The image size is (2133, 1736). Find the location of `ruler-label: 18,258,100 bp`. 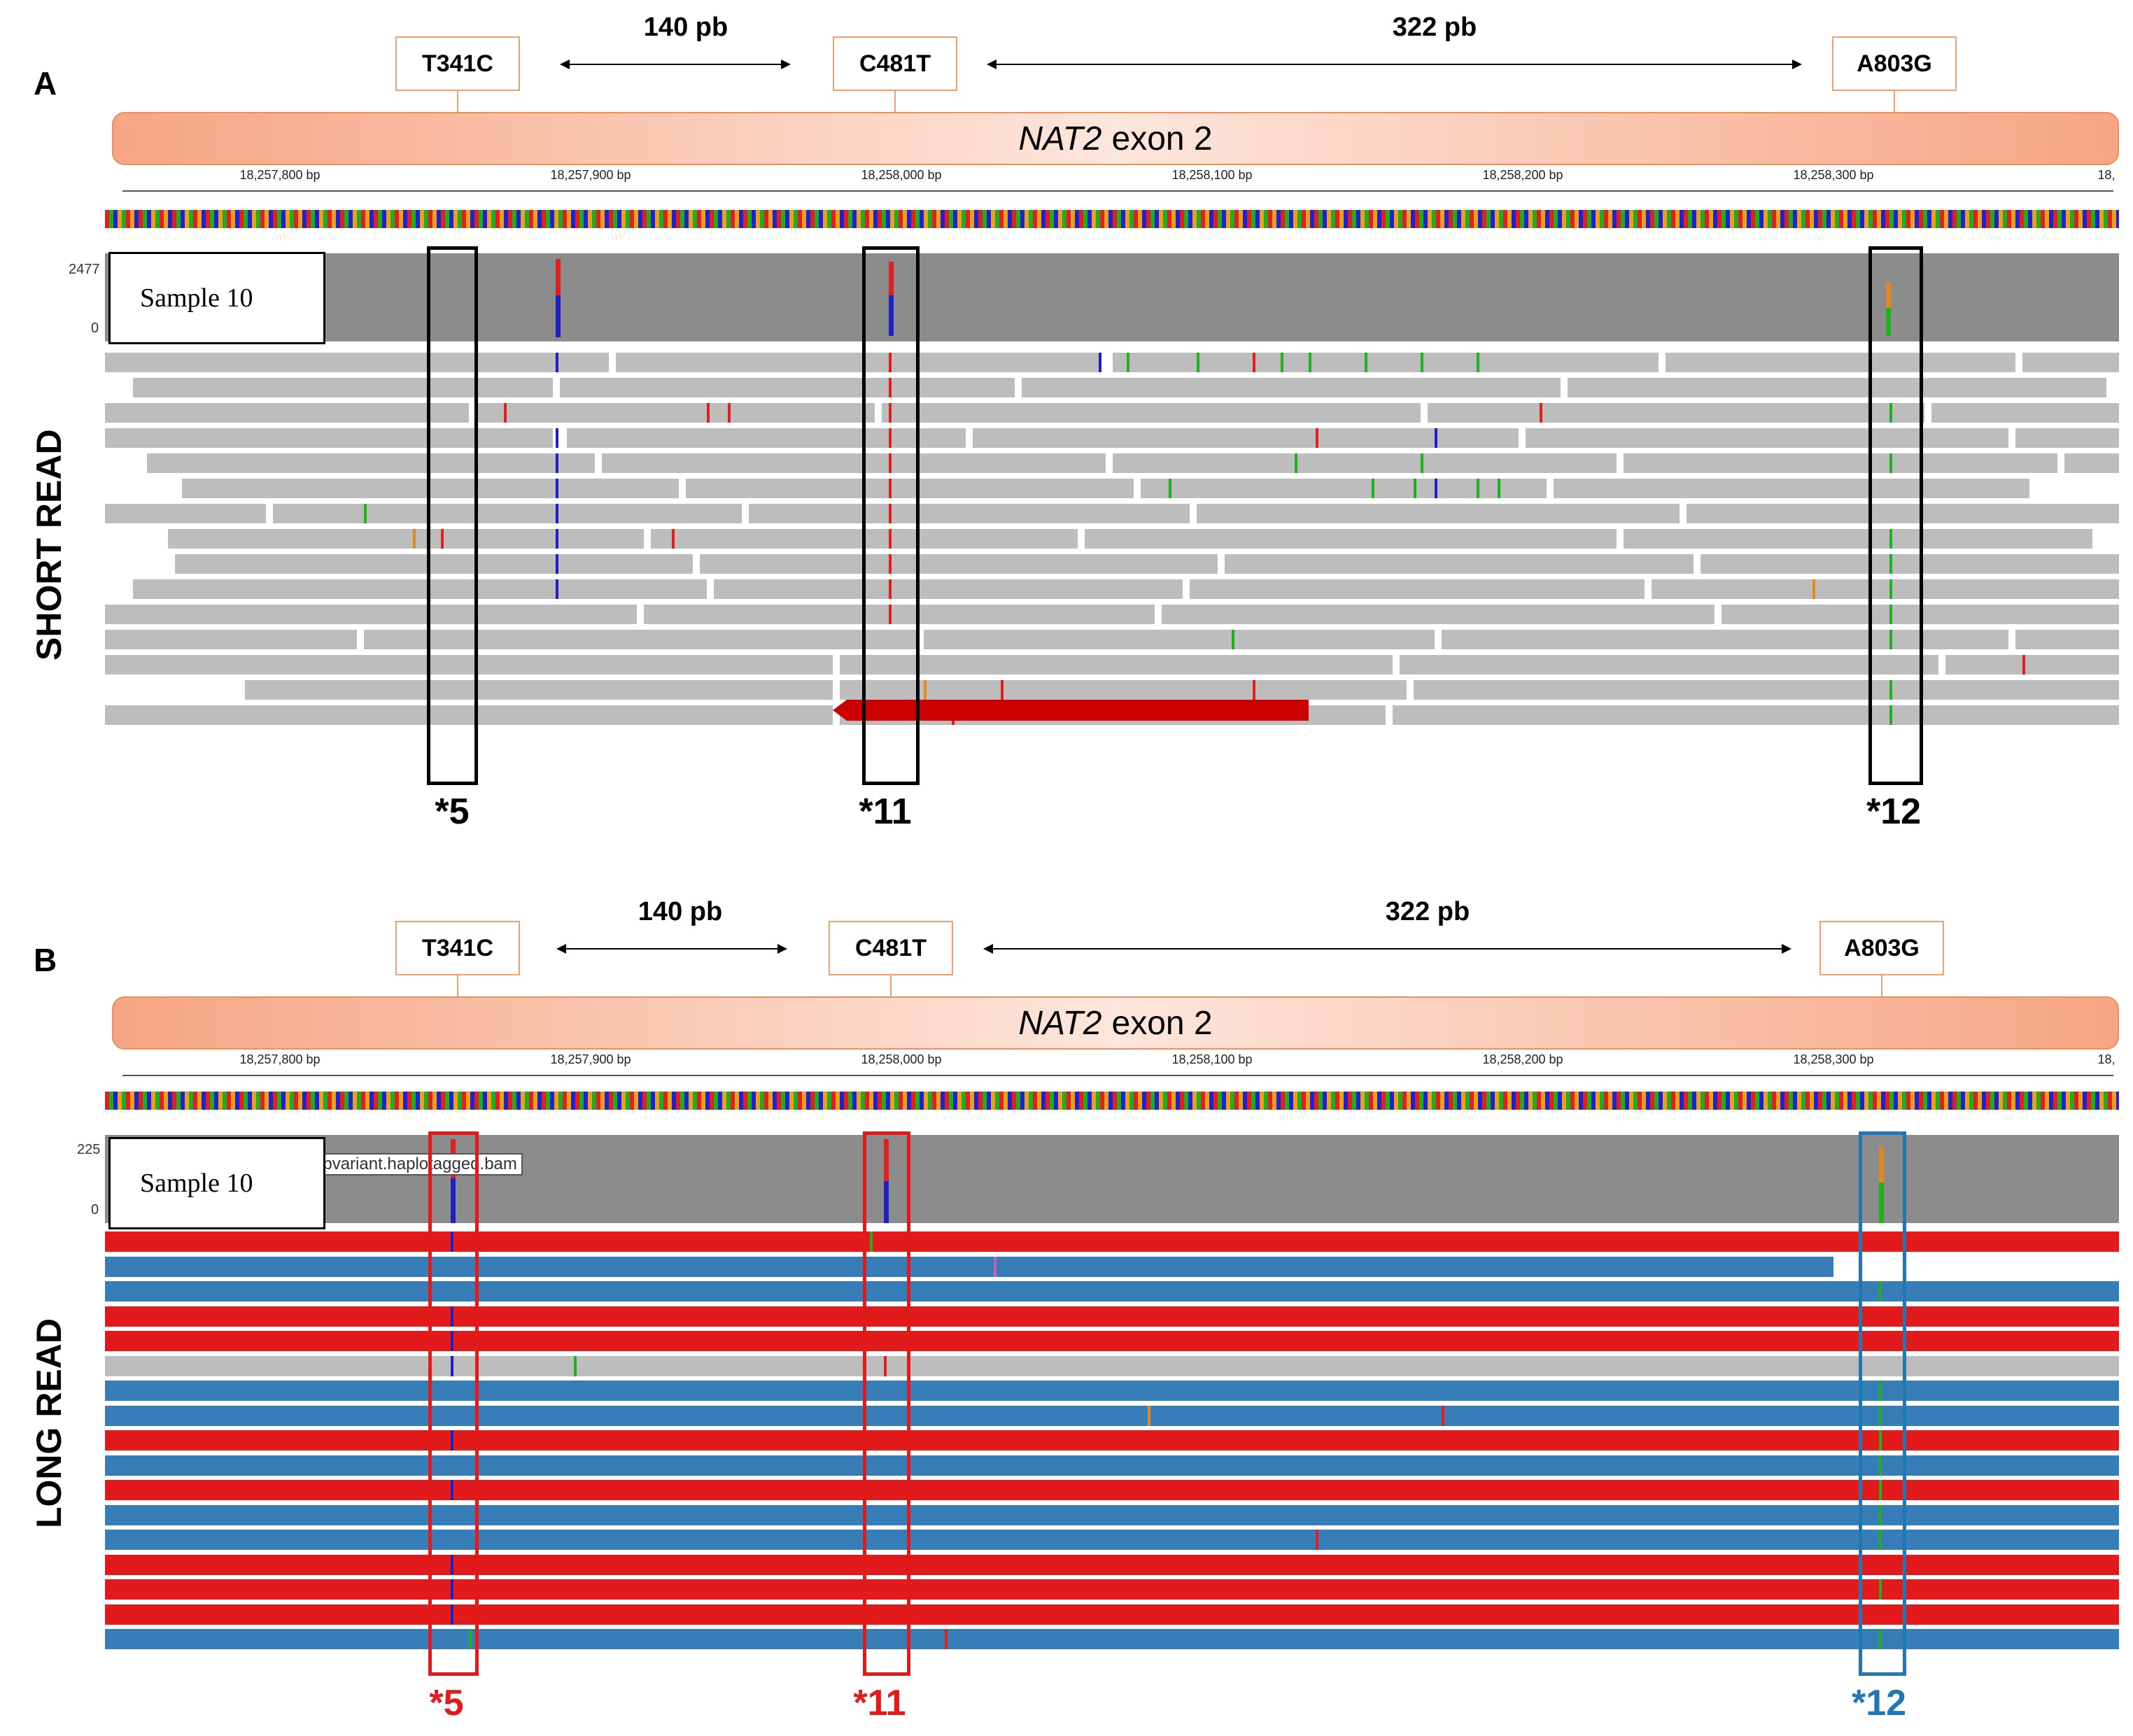

ruler-label: 18,258,100 bp is located at coordinates (1212, 175).